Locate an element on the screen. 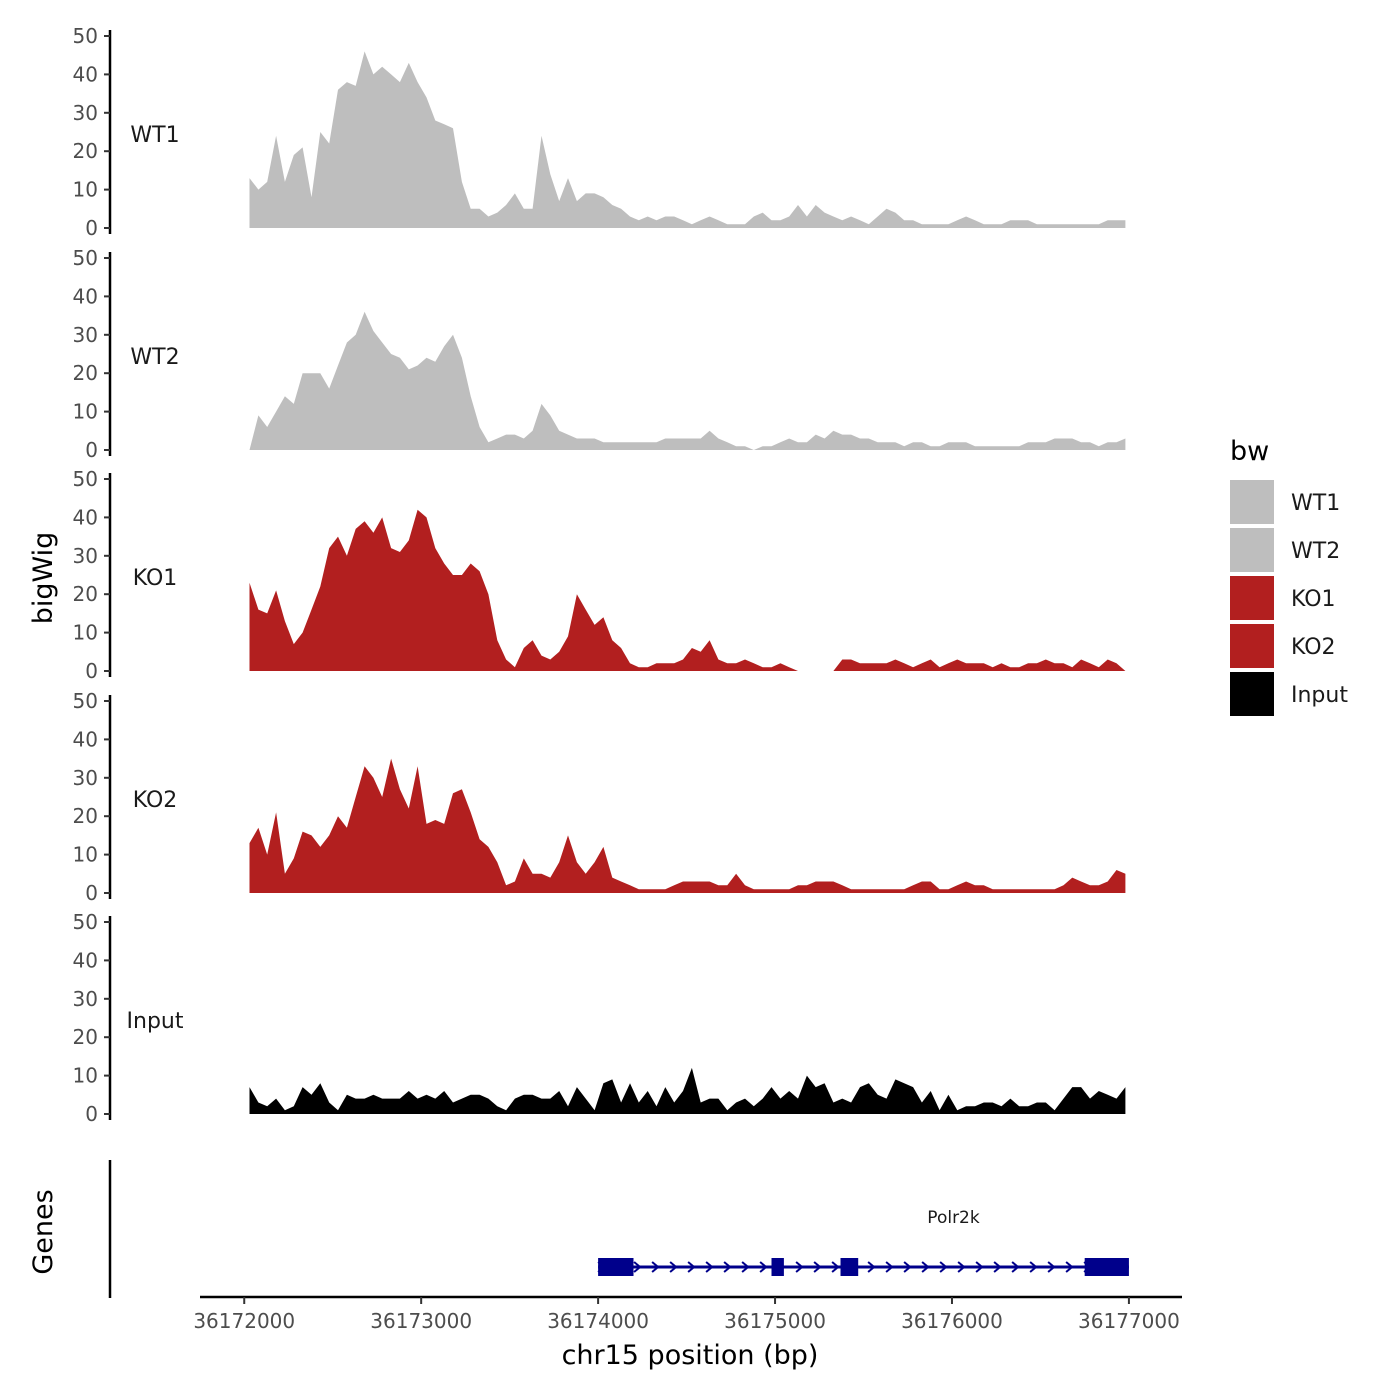 The height and width of the screenshot is (1400, 1400). track-wt2: 0 10 20 30 40 50 WT2 is located at coordinates (599, 354).